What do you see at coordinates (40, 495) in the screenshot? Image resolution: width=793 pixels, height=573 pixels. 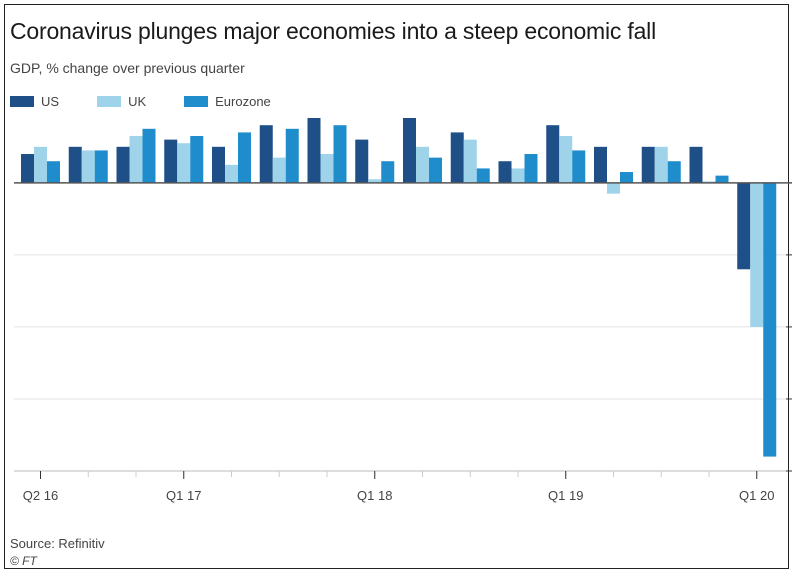 I see `x-axis-tick-label: Q2 16` at bounding box center [40, 495].